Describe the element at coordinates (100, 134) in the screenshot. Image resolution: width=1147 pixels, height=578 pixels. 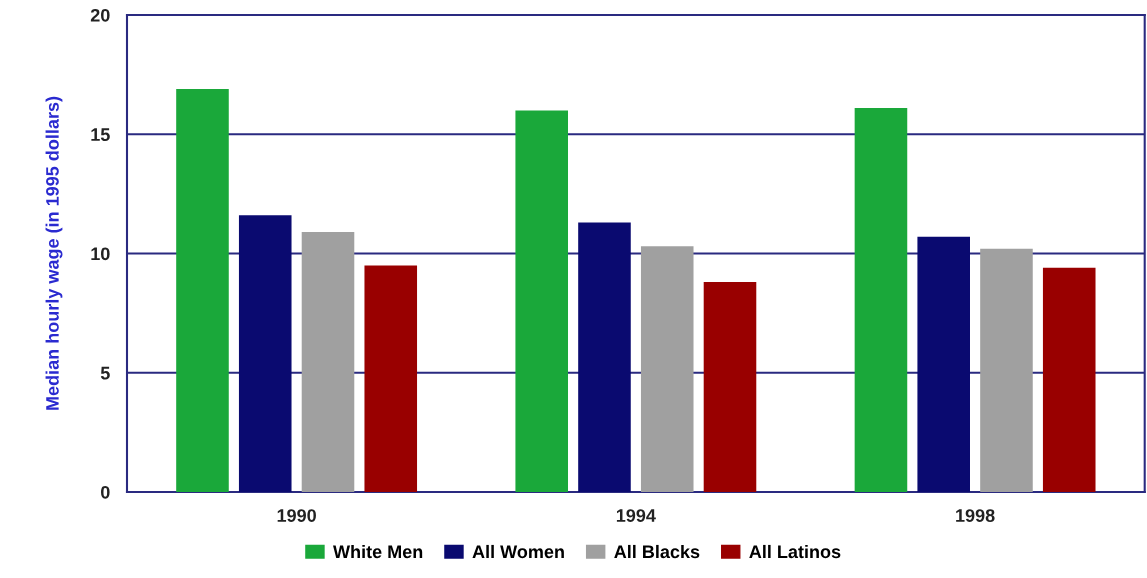
I see `y-tick-label: 15` at that location.